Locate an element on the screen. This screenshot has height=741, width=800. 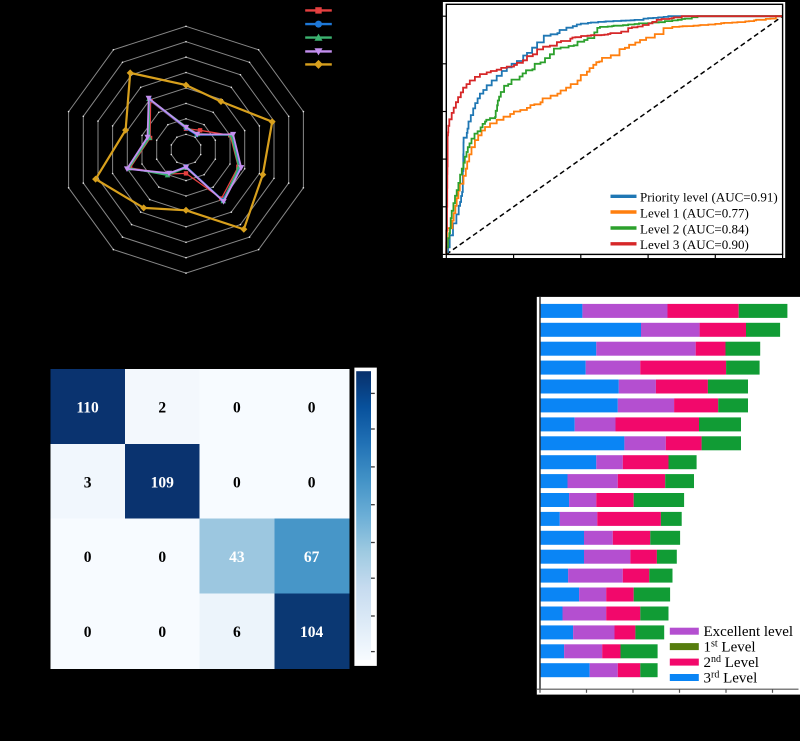
svg-text: 110 is located at coordinates (87, 408).